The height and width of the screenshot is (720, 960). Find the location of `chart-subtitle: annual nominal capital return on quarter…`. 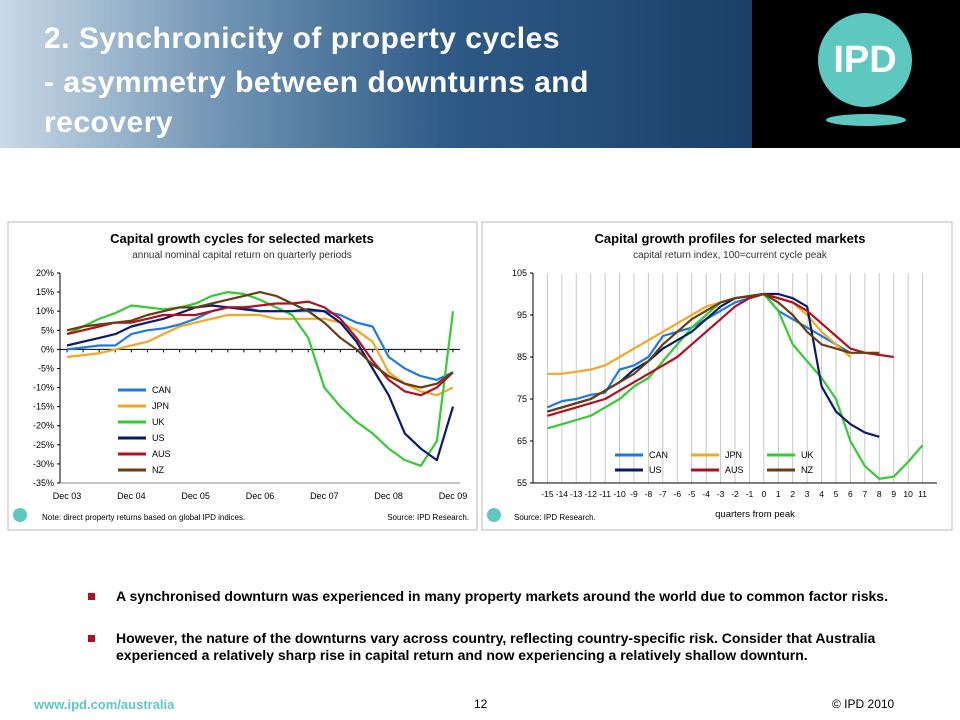

chart-subtitle: annual nominal capital return on quarter… is located at coordinates (242, 255).